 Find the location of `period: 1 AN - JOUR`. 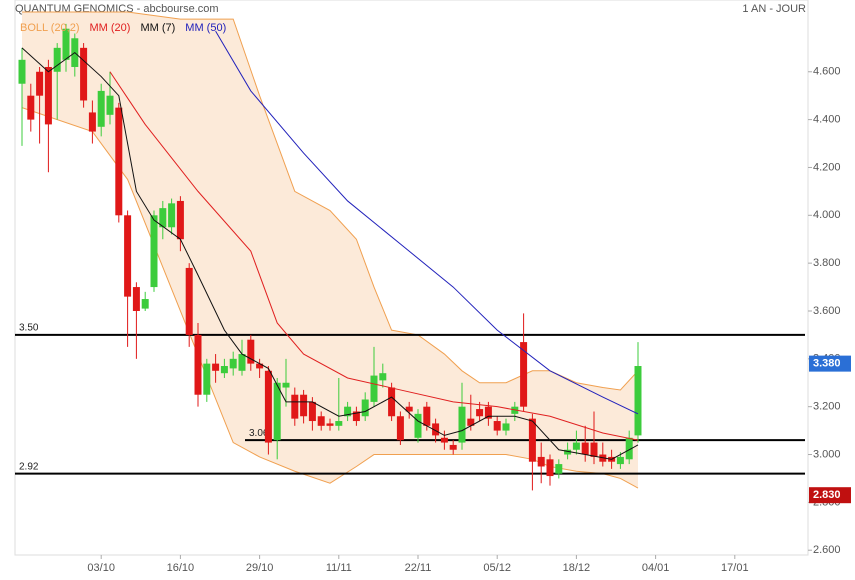

period: 1 AN - JOUR is located at coordinates (774, 9).